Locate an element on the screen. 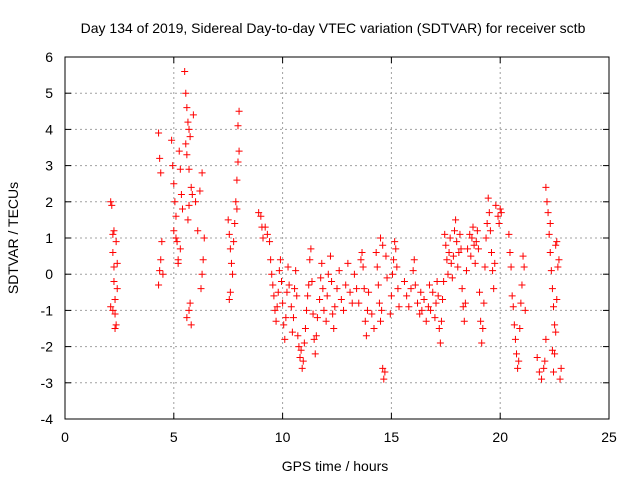 This screenshot has width=640, height=480. y-tick-label: 4 is located at coordinates (49, 129).